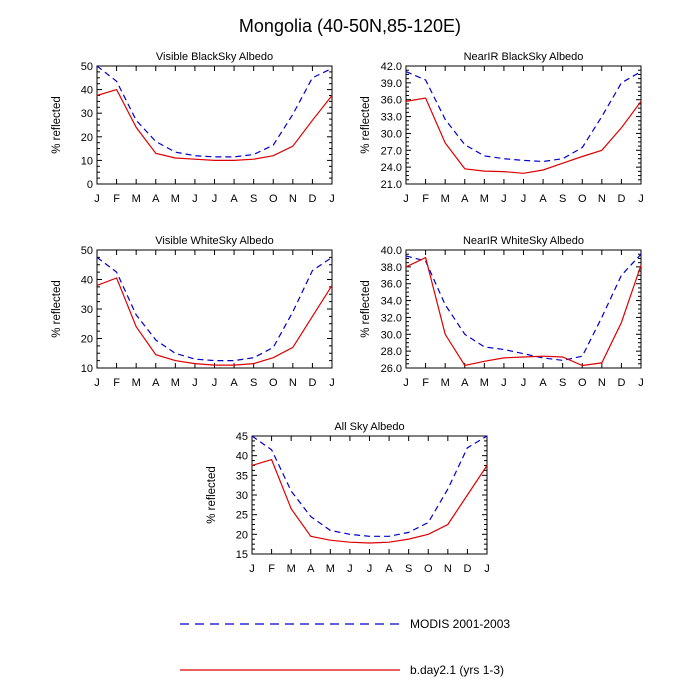 Image resolution: width=700 pixels, height=700 pixels. What do you see at coordinates (242, 496) in the screenshot?
I see `y-tick-label: 30` at bounding box center [242, 496].